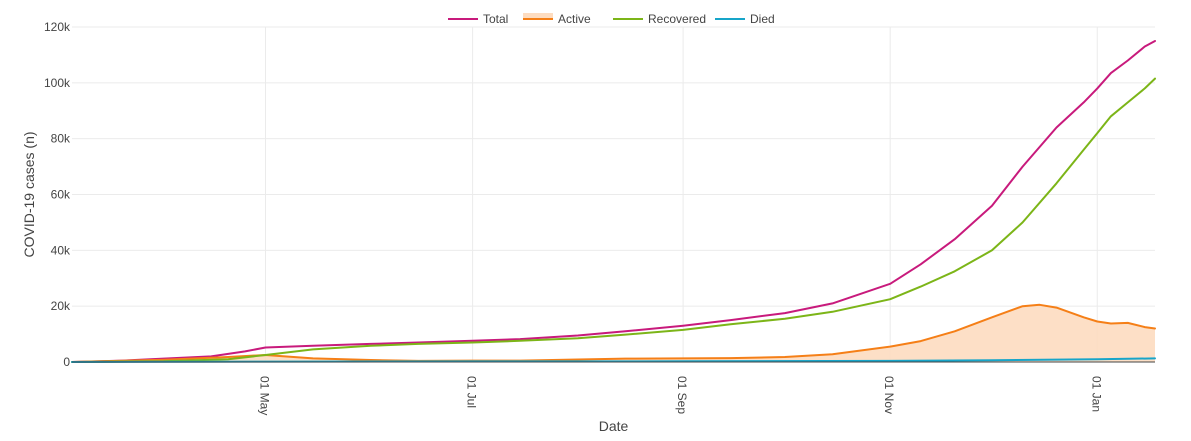  What do you see at coordinates (57, 83) in the screenshot?
I see `y-tick-label: 100k` at bounding box center [57, 83].